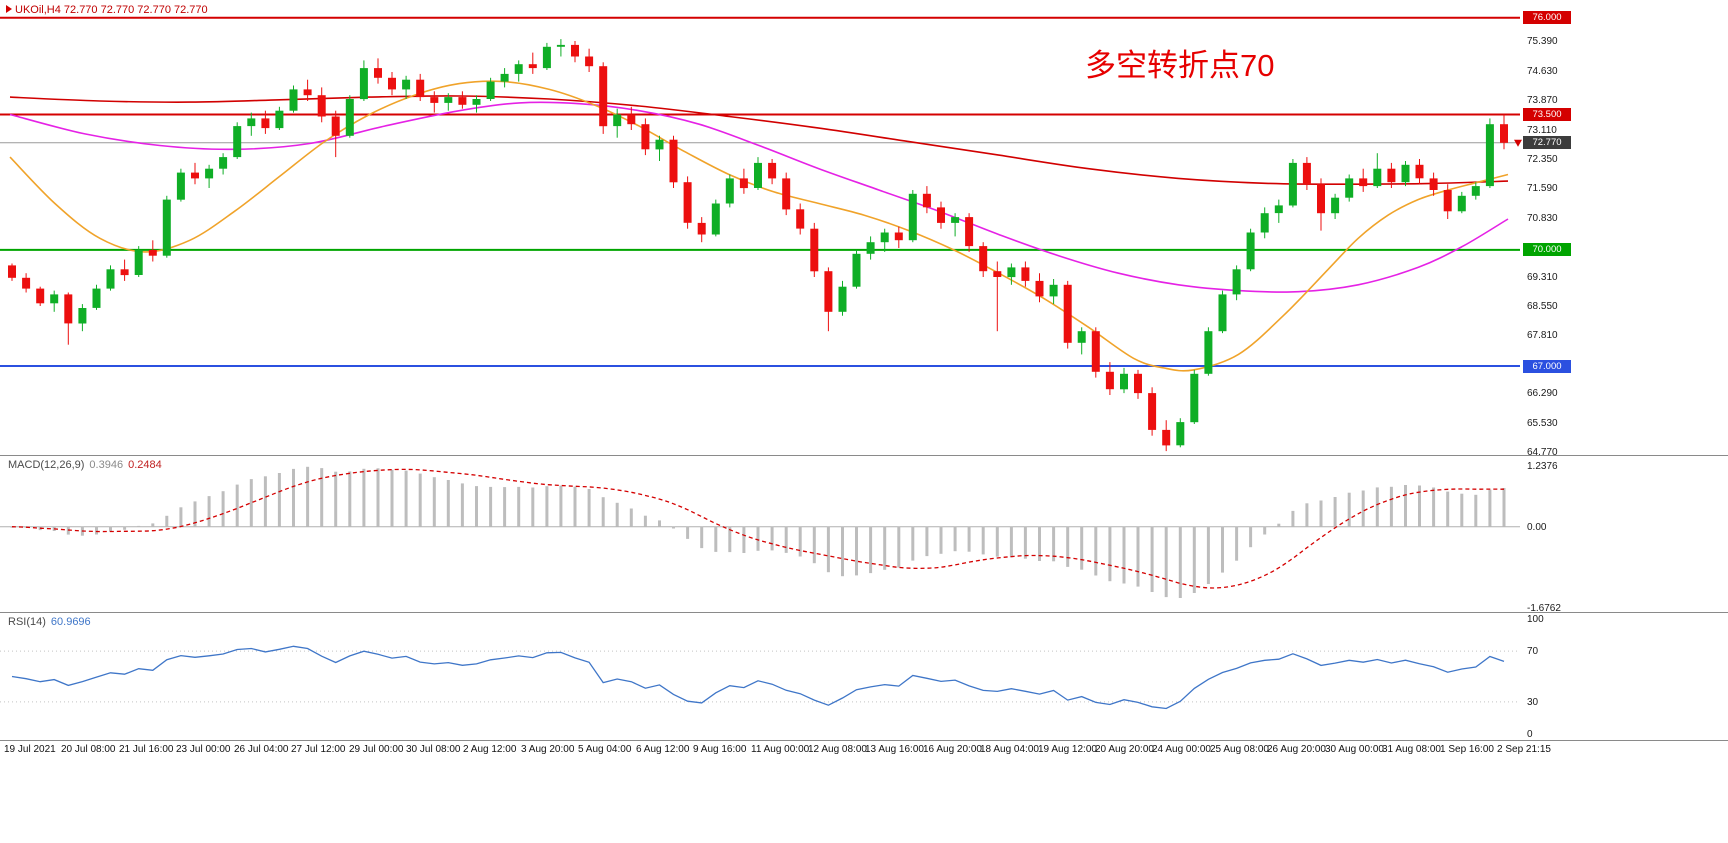  What do you see at coordinates (758, 677) in the screenshot?
I see `rsi-line` at bounding box center [758, 677].